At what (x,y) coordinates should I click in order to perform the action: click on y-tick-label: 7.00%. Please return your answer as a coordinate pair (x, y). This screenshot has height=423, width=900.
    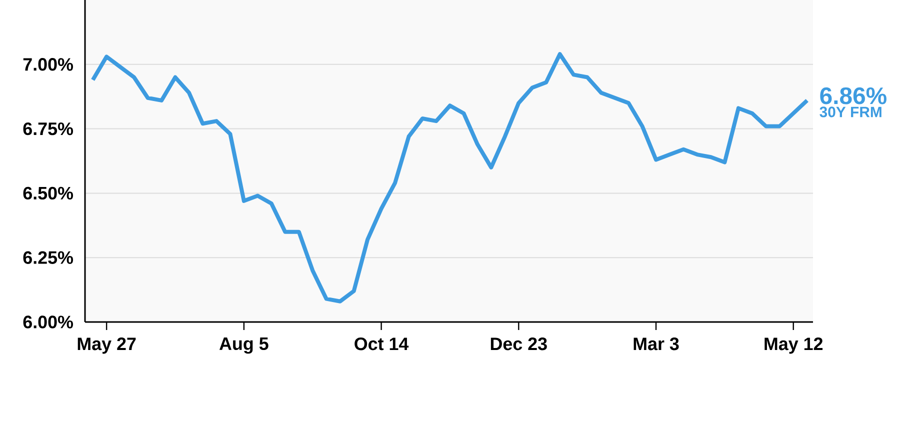
    Looking at the image, I should click on (48, 64).